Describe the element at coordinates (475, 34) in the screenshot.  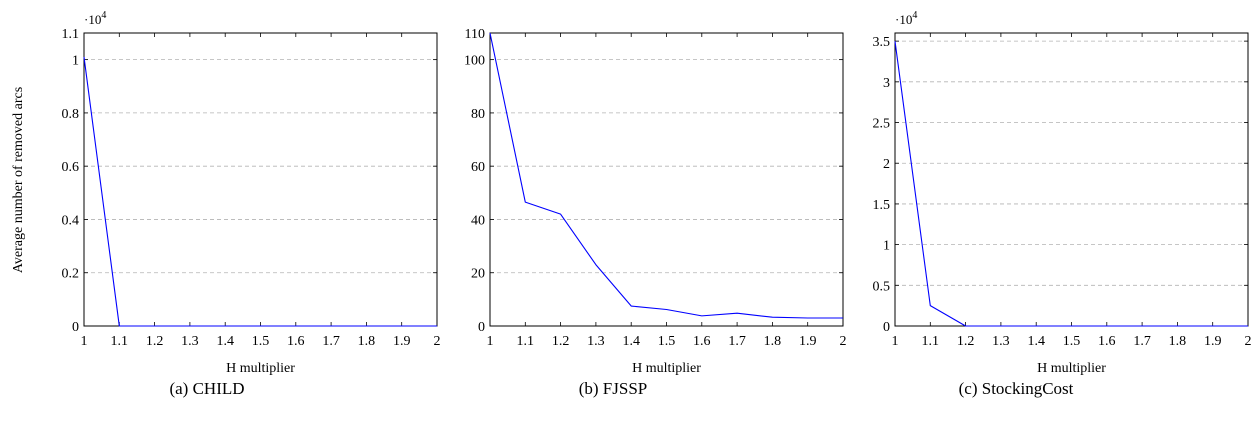
I see `y-tick-label: 110` at that location.